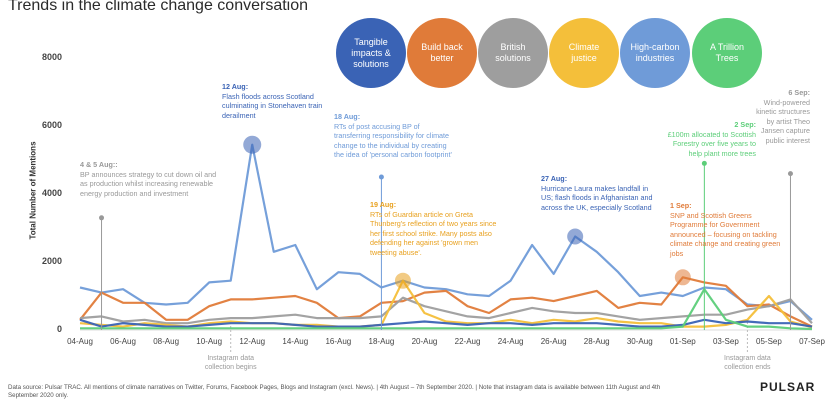 Image resolution: width=840 pixels, height=400 pixels. I want to click on y-tick-label: 2000, so click(51, 261).